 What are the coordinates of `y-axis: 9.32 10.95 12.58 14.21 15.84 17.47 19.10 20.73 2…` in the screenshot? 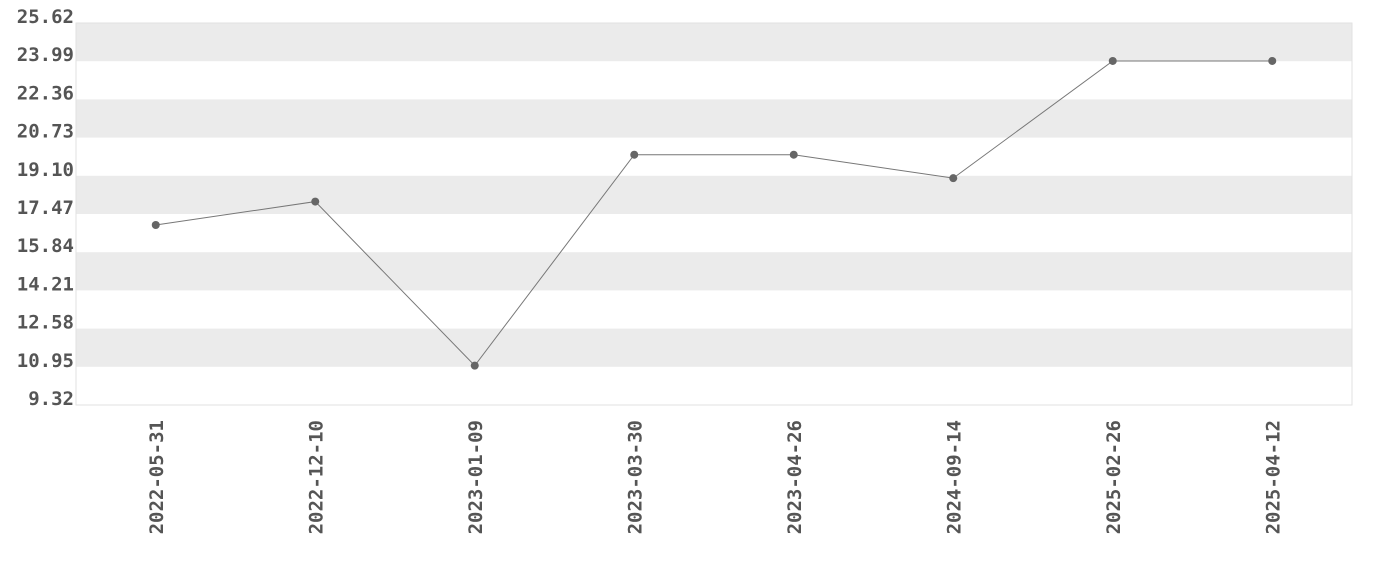 It's located at (45, 208).